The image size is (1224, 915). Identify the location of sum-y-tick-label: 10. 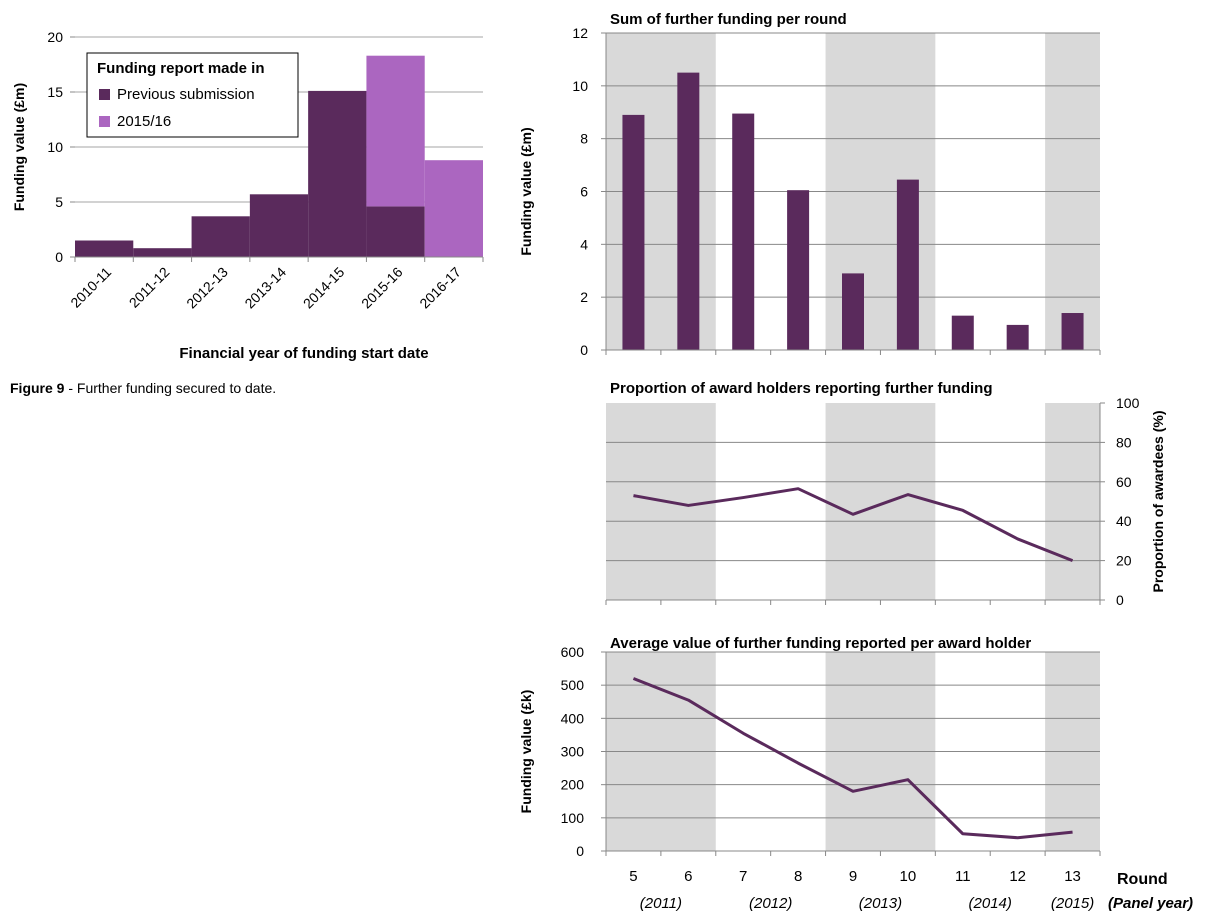
(580, 86).